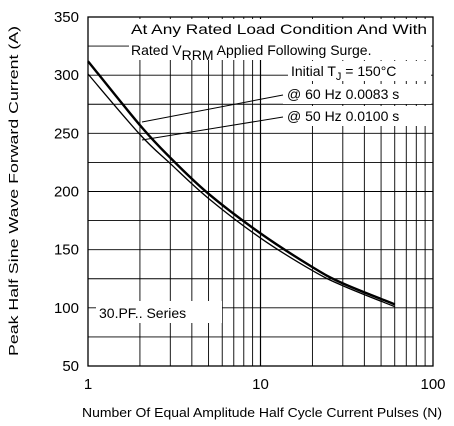 The height and width of the screenshot is (426, 454). I want to click on y-tick-label: 150, so click(66, 250).